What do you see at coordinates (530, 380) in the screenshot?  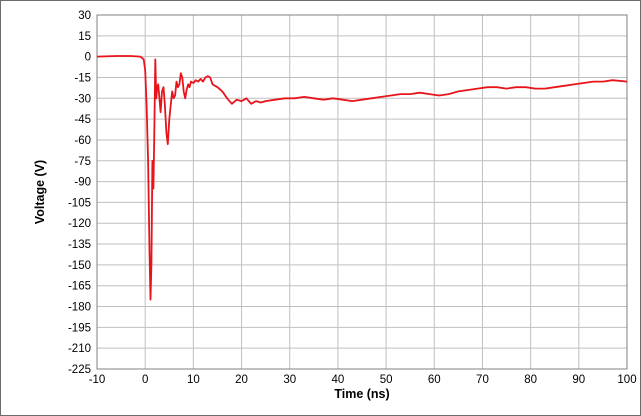 I see `x-tick-label: 80` at bounding box center [530, 380].